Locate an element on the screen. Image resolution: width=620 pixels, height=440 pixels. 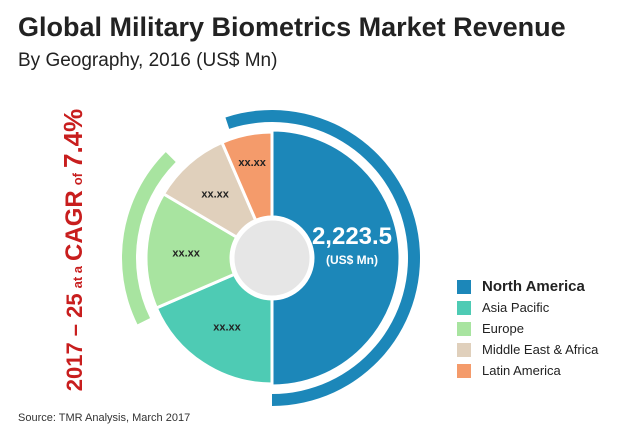
slice-label-latin-america: xx.xx is located at coordinates (252, 163).